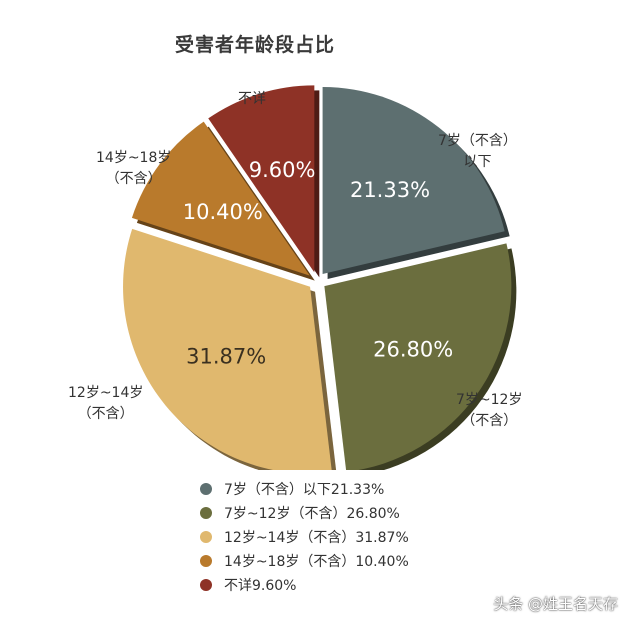  Describe the element at coordinates (226, 357) in the screenshot. I see `value-label-12-14: 31.87%` at that location.